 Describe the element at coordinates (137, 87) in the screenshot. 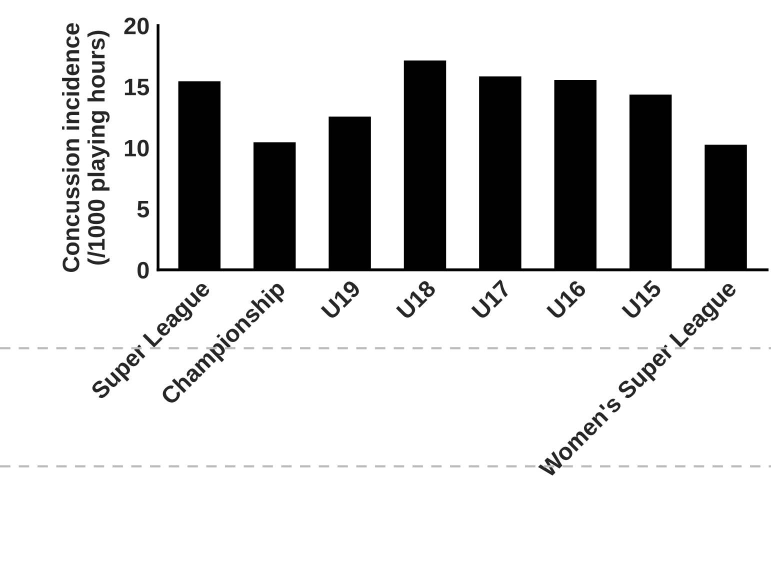

I see `y-tick-label: 15` at that location.